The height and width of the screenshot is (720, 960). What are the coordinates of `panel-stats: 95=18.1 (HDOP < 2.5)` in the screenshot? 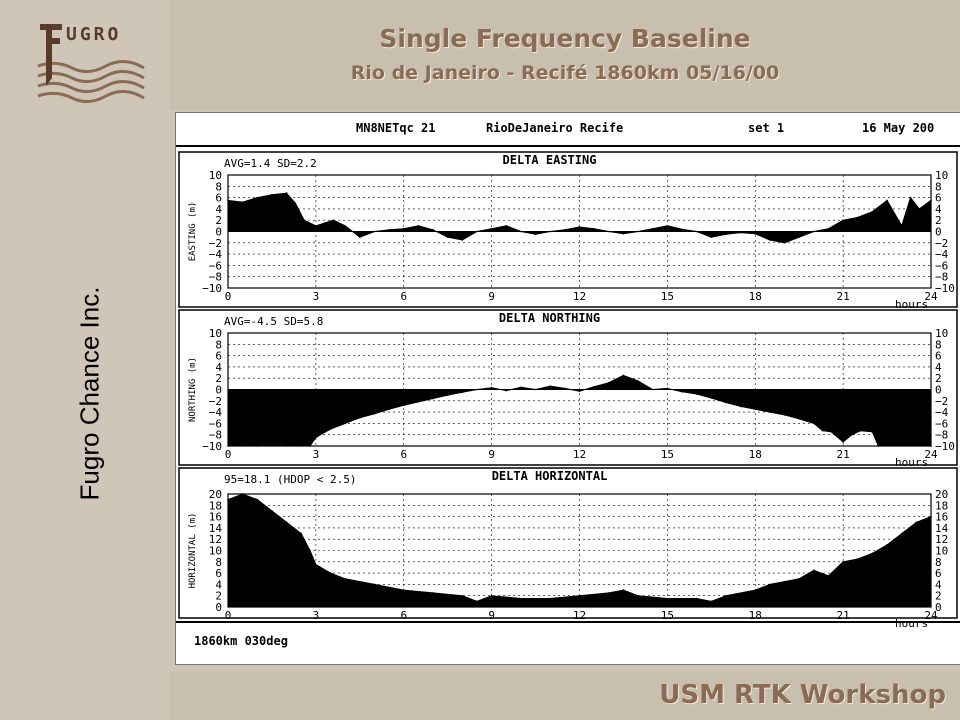 It's located at (290, 479).